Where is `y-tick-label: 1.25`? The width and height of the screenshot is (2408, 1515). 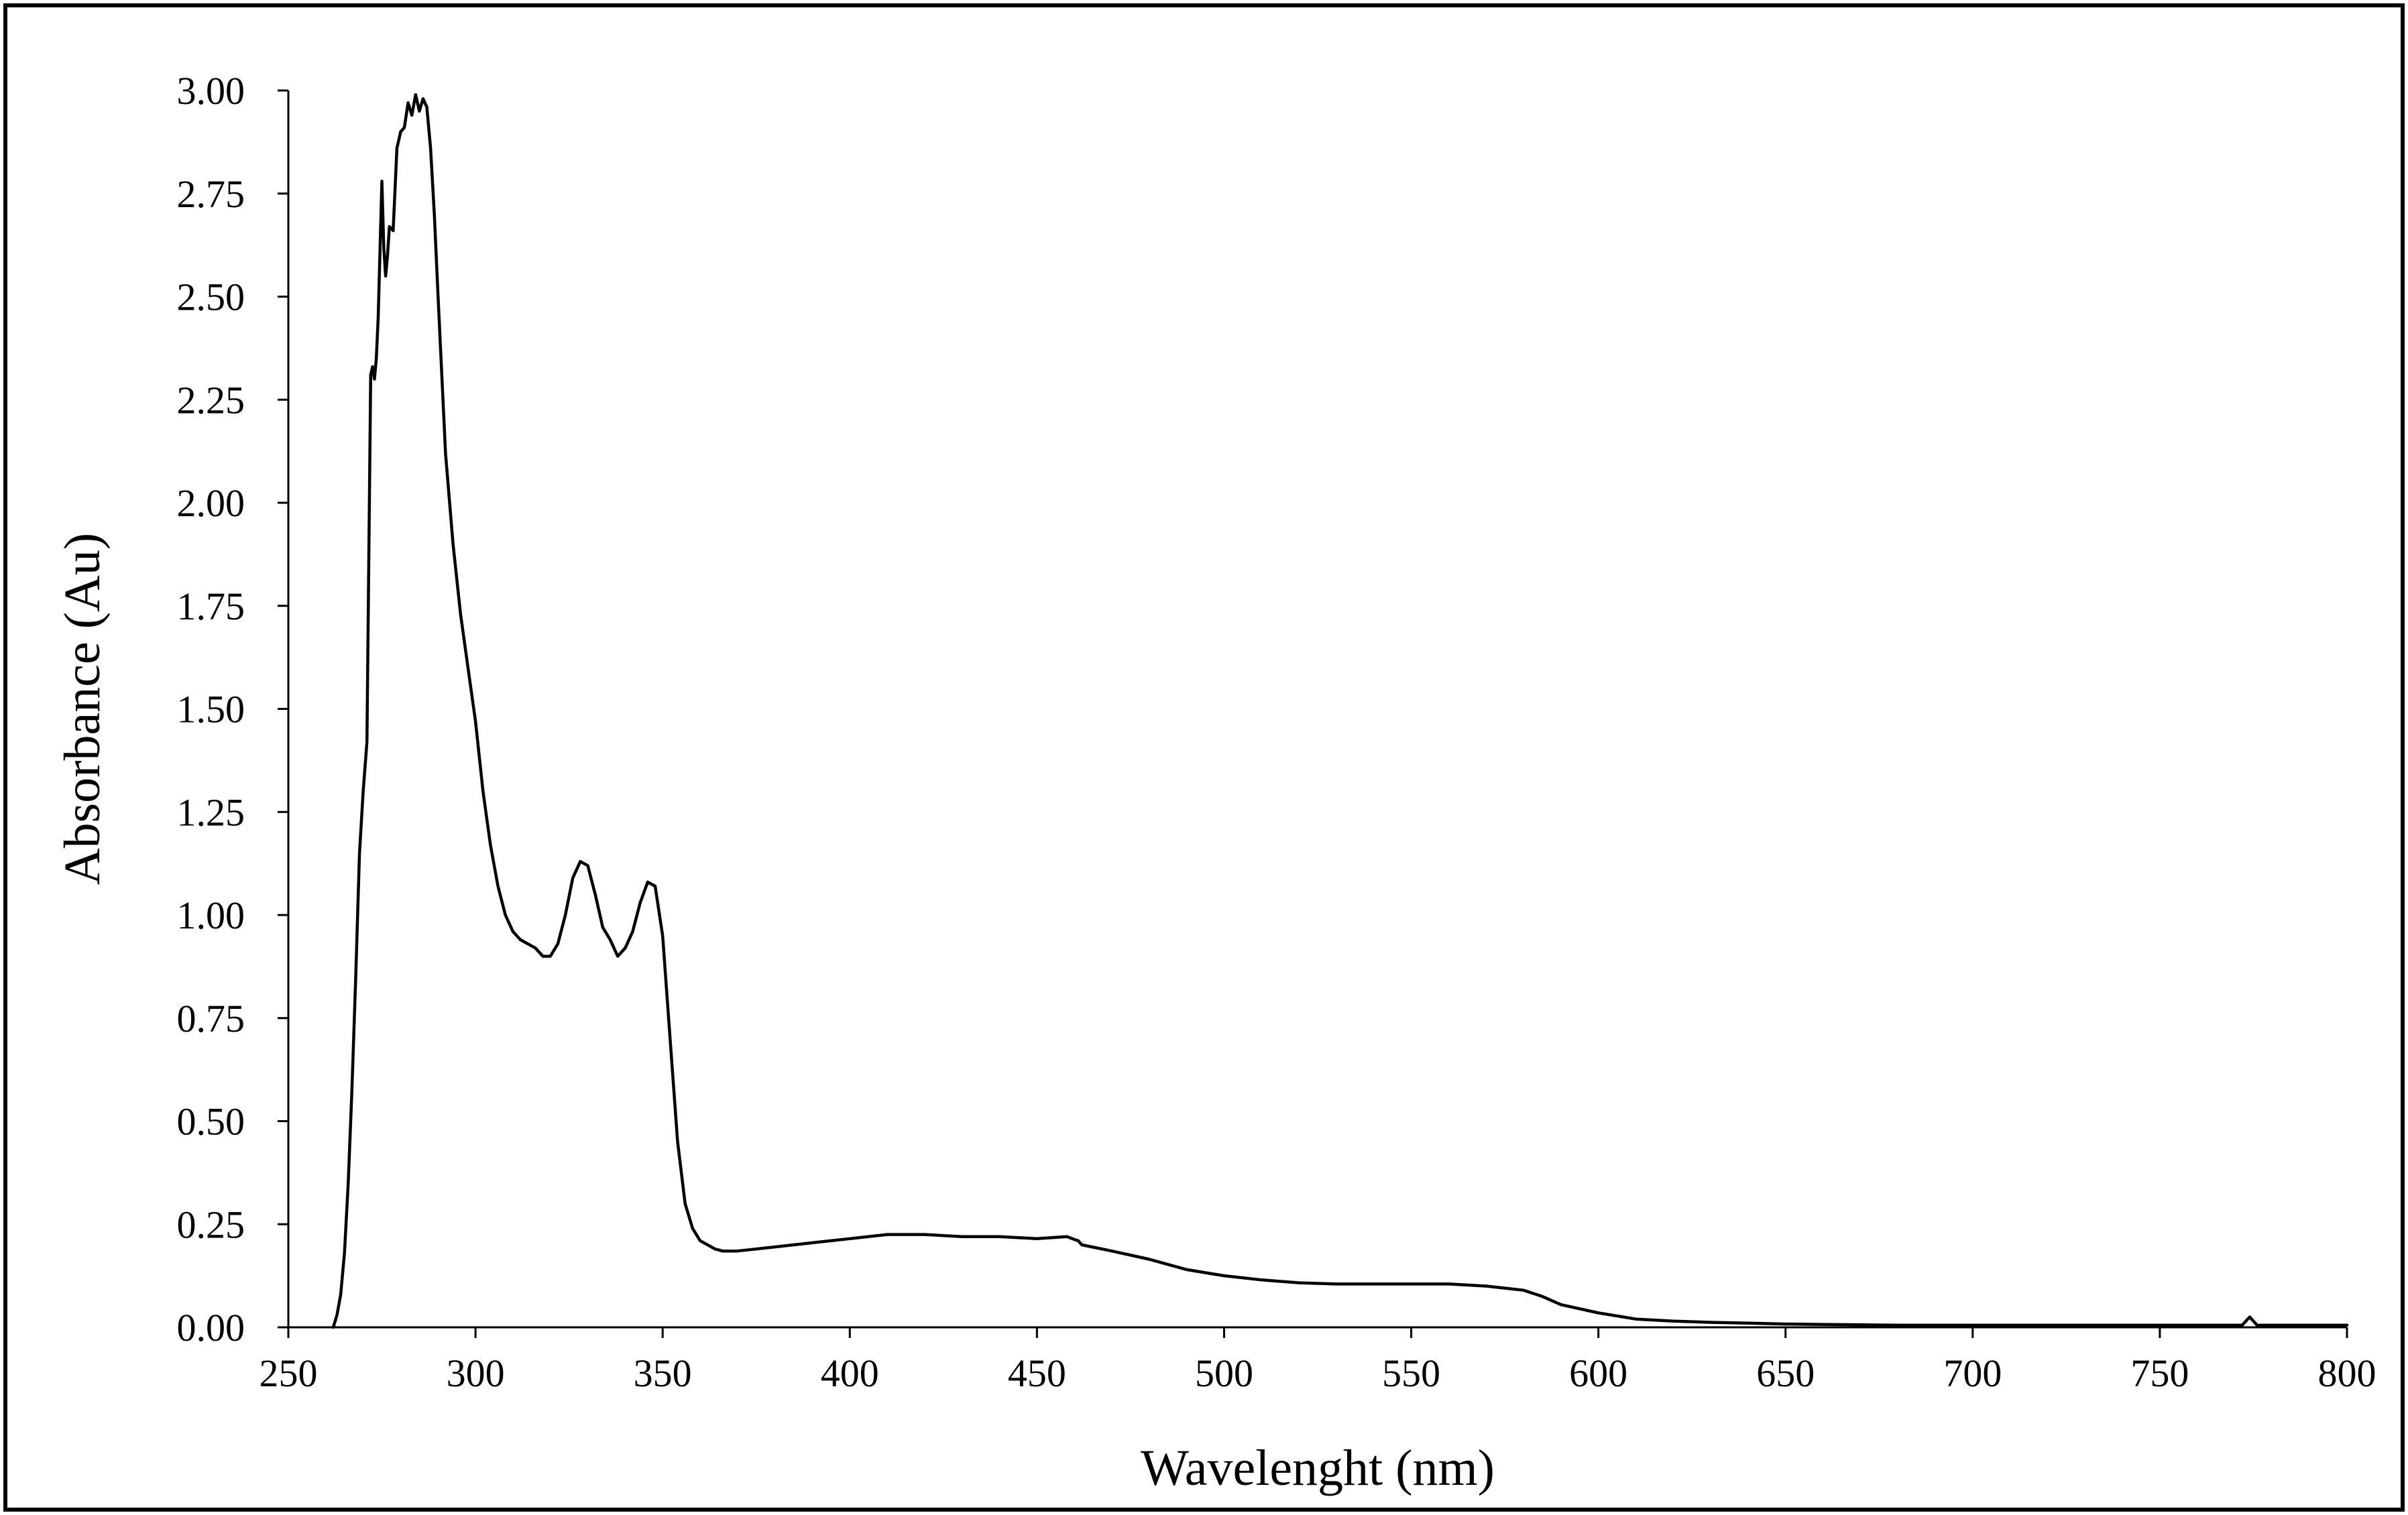
y-tick-label: 1.25 is located at coordinates (211, 812).